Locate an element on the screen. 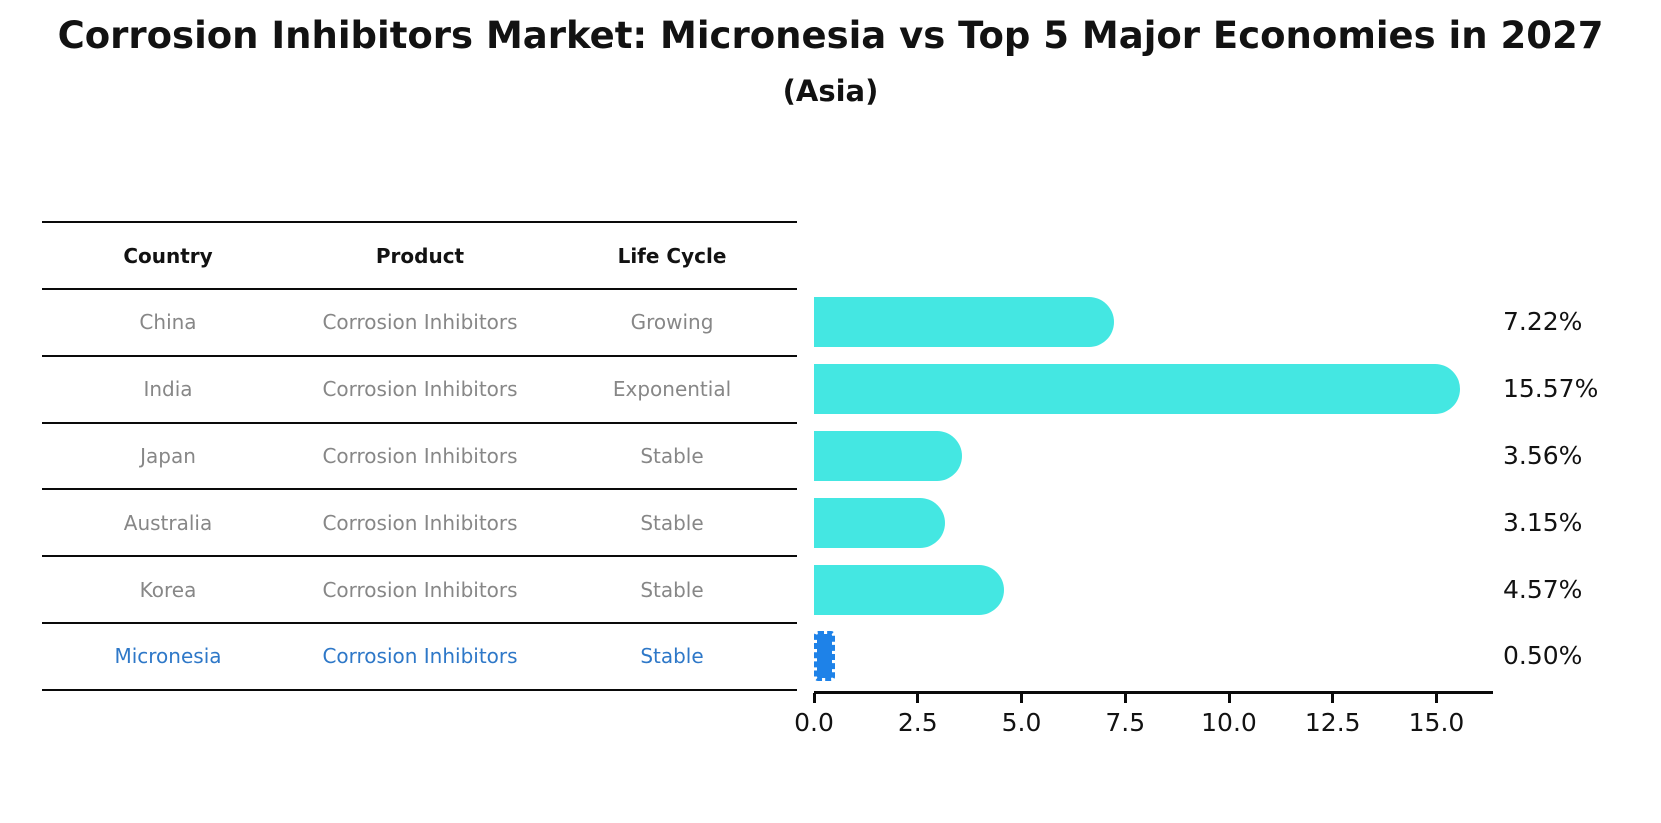 This screenshot has height=823, width=1661. x-tick-label: 15.0 is located at coordinates (1436, 722).